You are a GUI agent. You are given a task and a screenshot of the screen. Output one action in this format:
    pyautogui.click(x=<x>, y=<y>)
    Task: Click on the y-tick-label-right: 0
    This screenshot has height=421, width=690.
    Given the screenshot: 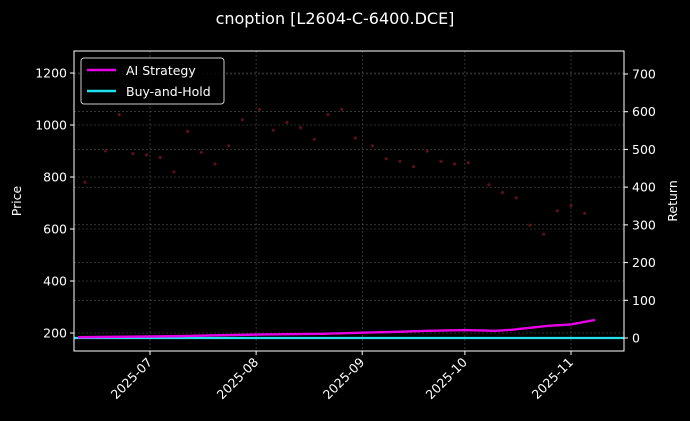 What is the action you would take?
    pyautogui.click(x=636, y=338)
    